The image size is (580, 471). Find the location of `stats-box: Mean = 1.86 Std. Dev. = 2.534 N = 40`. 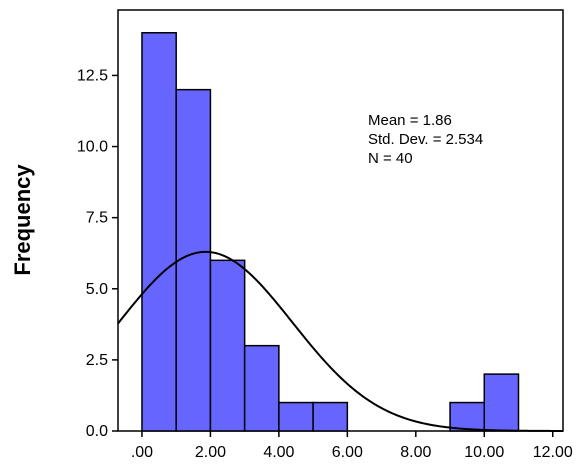

stats-box: Mean = 1.86 Std. Dev. = 2.534 N = 40 is located at coordinates (425, 139).